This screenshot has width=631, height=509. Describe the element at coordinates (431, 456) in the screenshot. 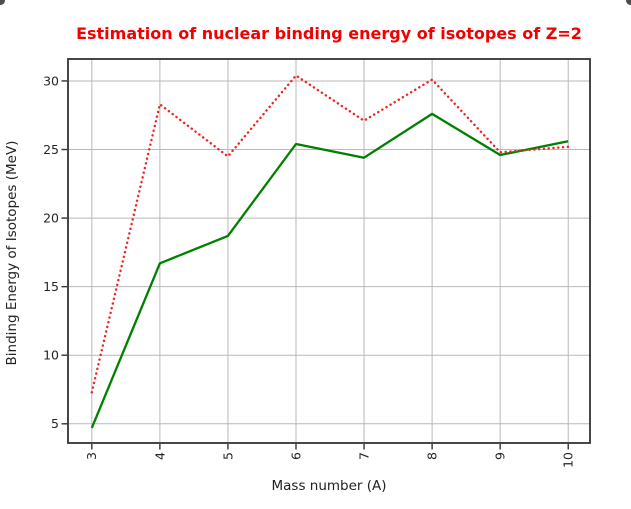

I see `x-tick-label: 8` at that location.